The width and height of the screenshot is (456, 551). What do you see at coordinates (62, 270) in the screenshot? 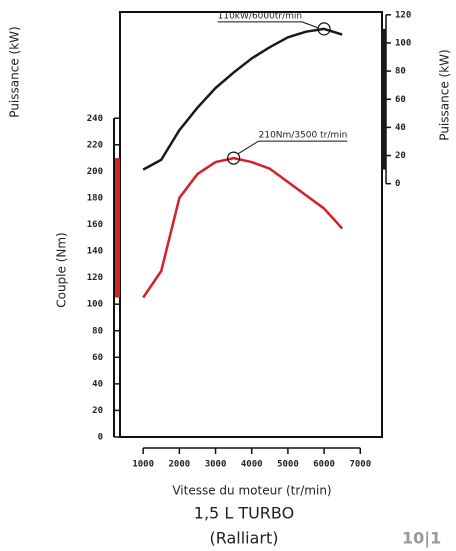
I see `y-axis-label: Couple (Nm)` at bounding box center [62, 270].